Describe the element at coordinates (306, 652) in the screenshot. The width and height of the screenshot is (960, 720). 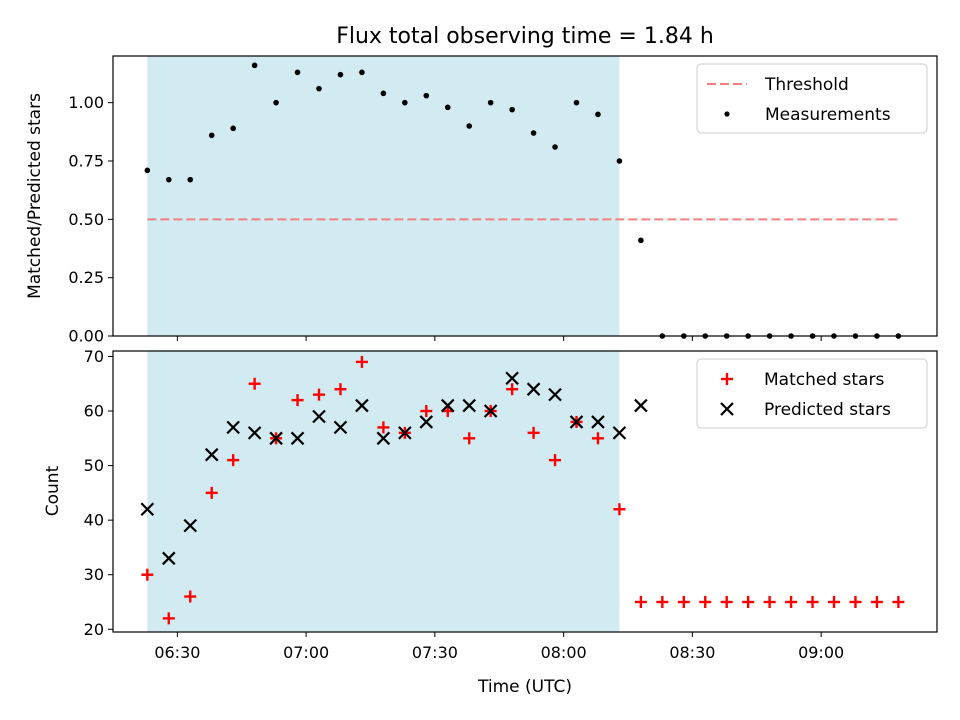
I see `x-tick-label: 07:00` at that location.